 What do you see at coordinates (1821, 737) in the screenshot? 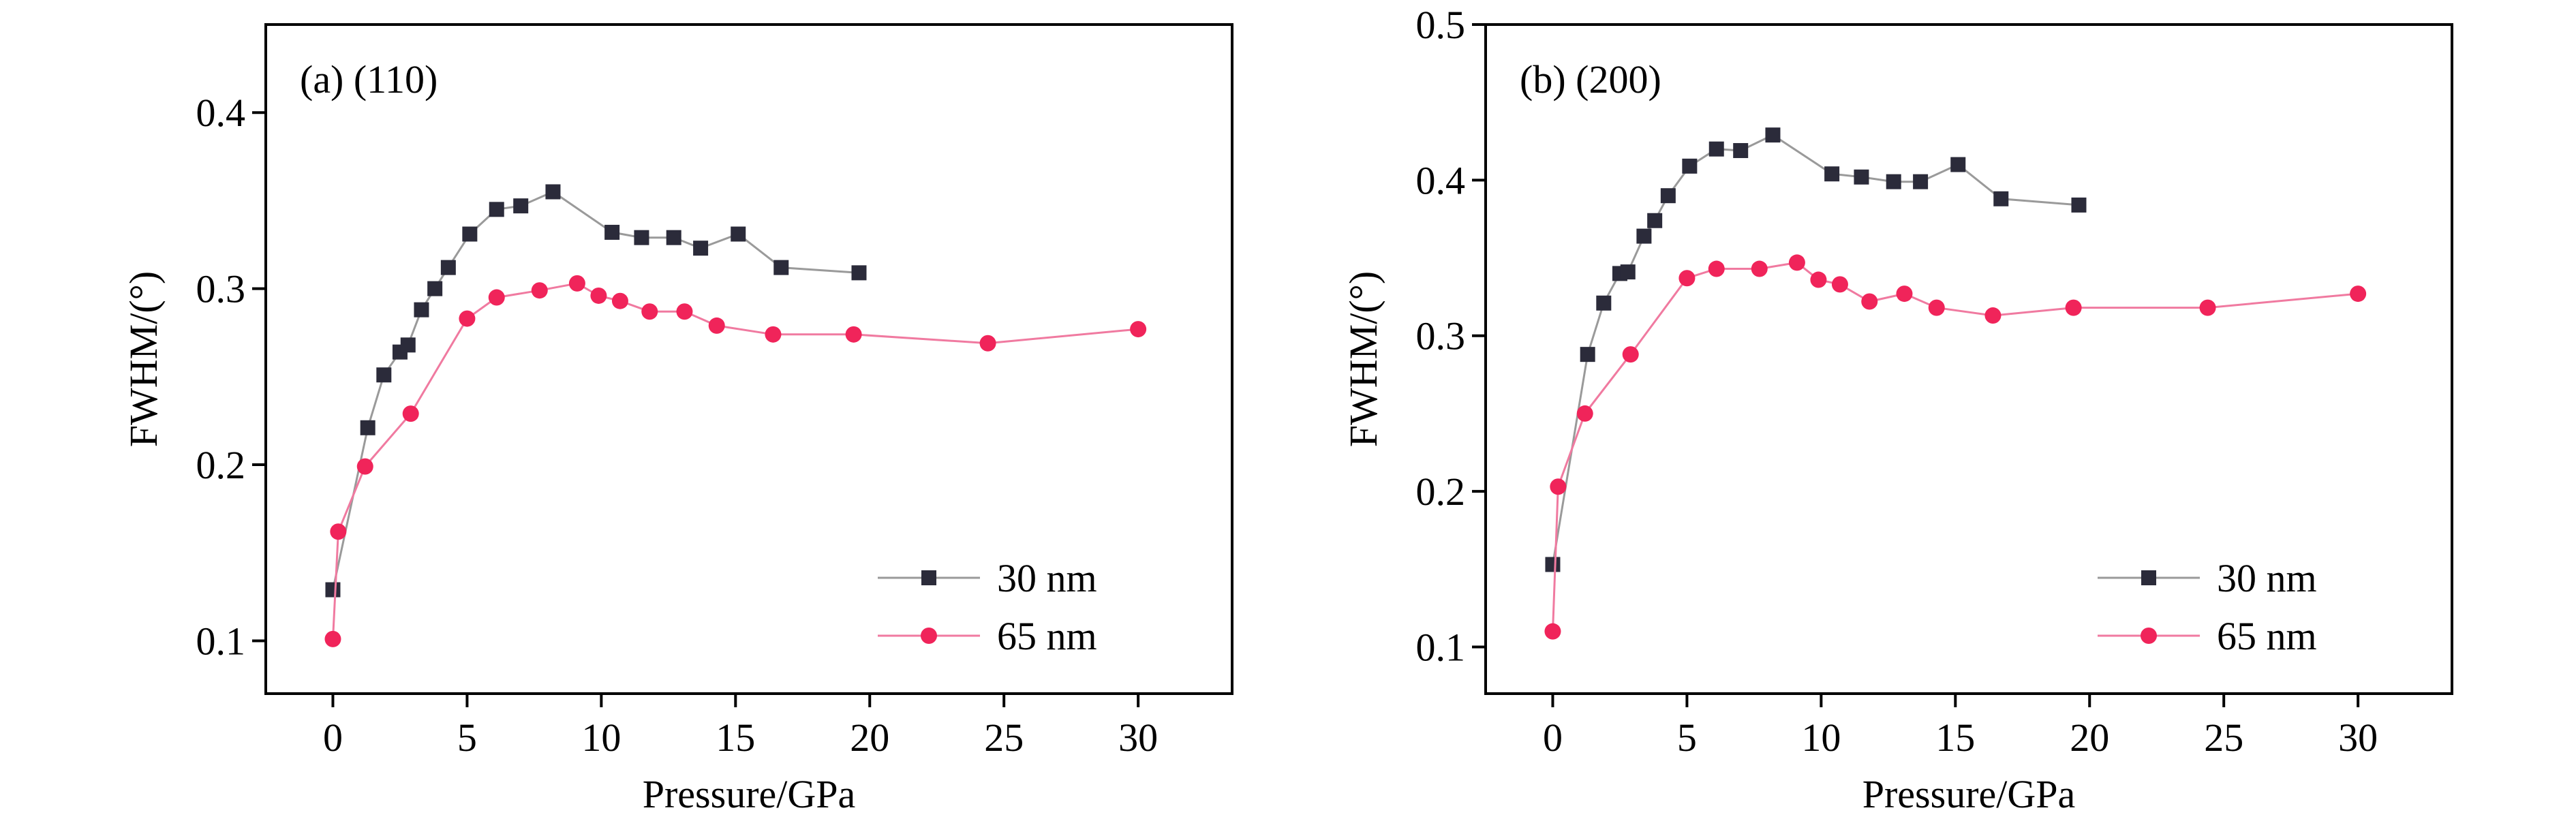
I see `x-tick-label: 10` at bounding box center [1821, 737].